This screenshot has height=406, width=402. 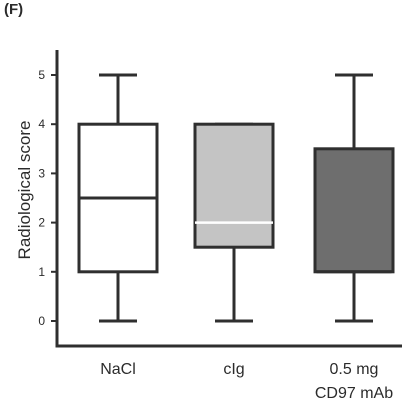 What do you see at coordinates (24, 190) in the screenshot?
I see `y-axis-label: Radiological score` at bounding box center [24, 190].